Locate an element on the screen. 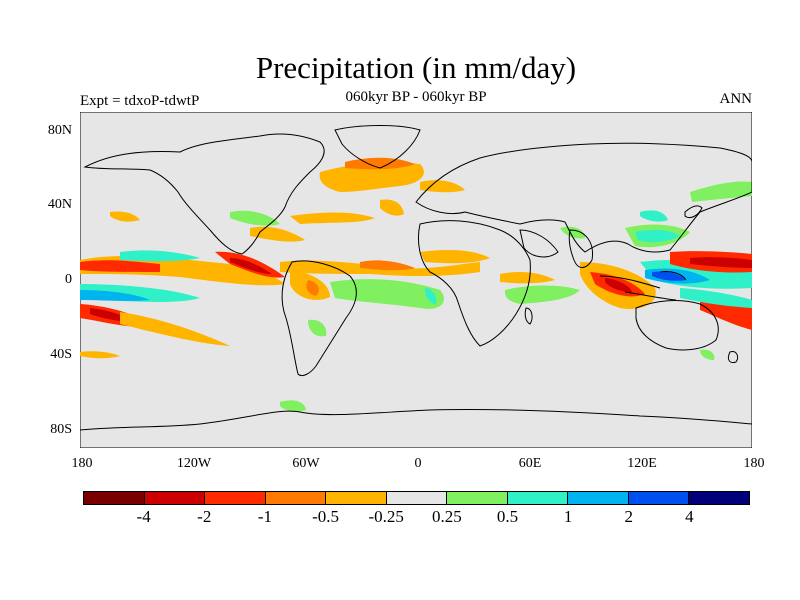  colorbar-label: -2 is located at coordinates (204, 516).